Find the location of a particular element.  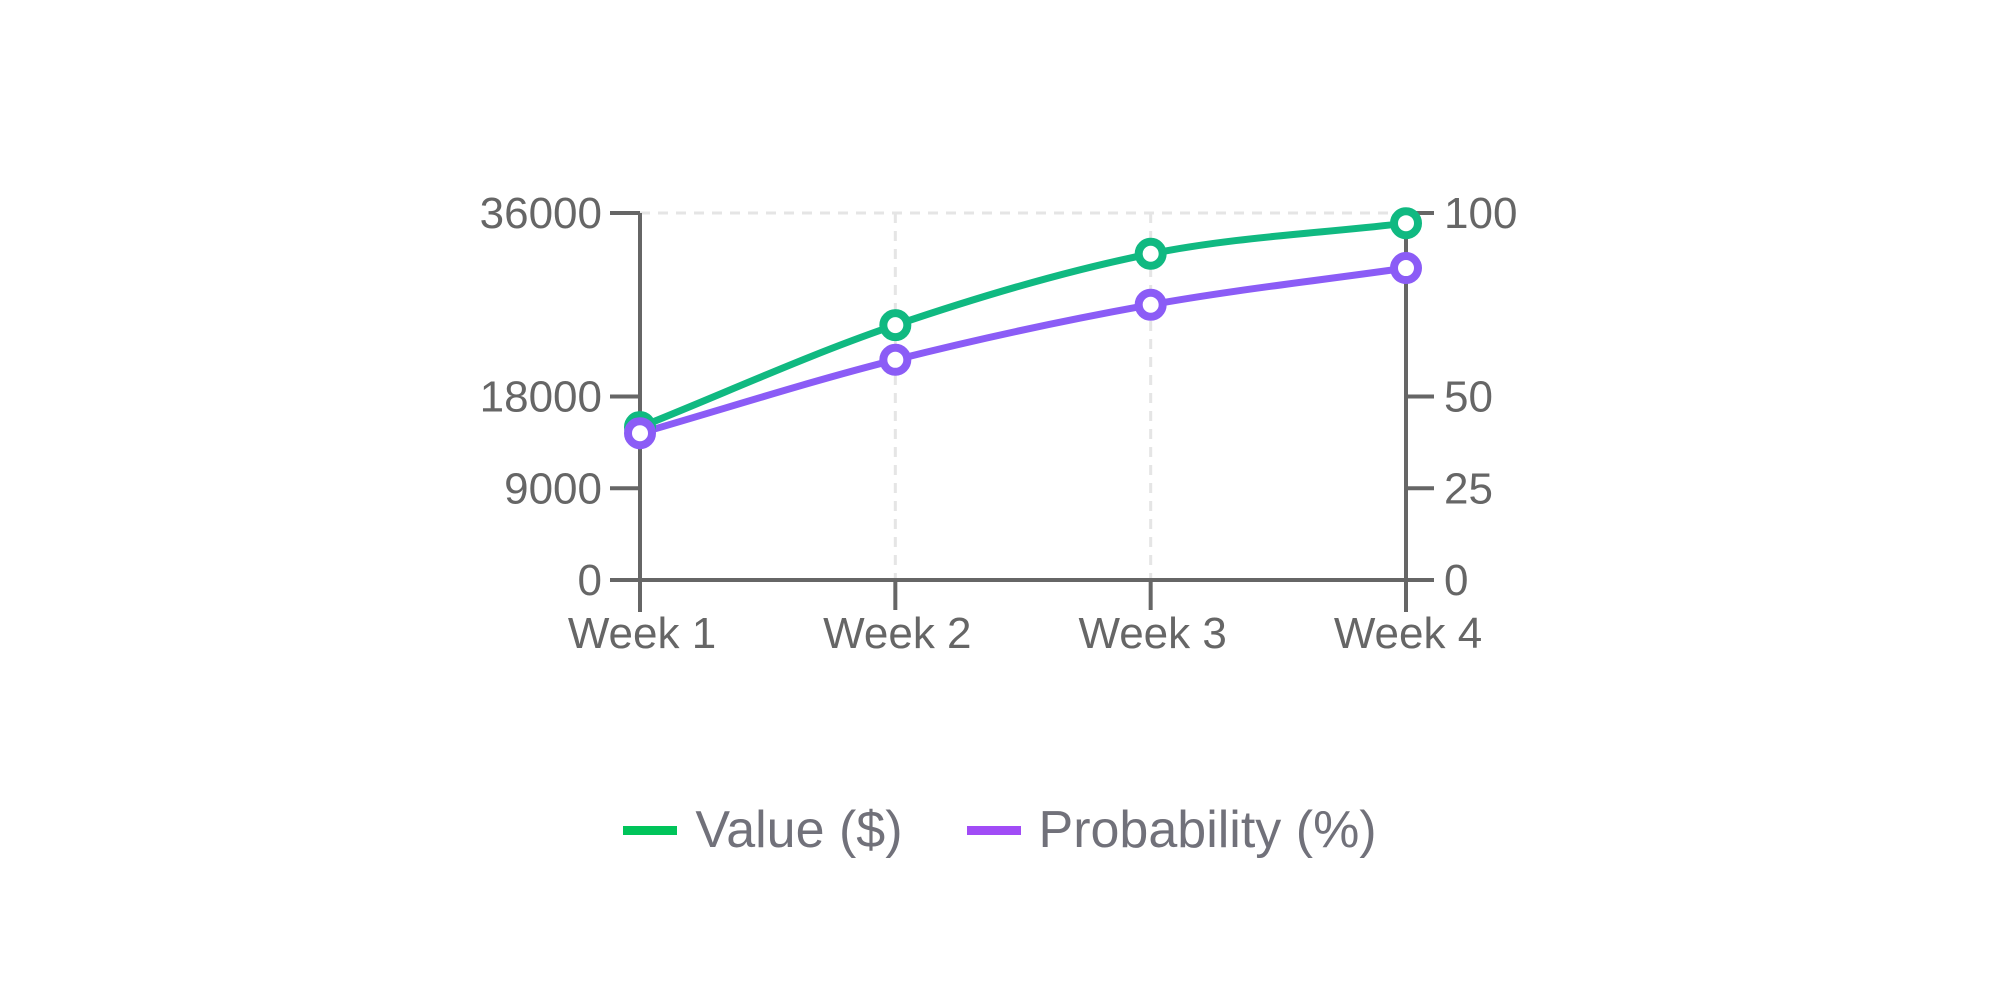

series-line-value is located at coordinates (1023, 325).